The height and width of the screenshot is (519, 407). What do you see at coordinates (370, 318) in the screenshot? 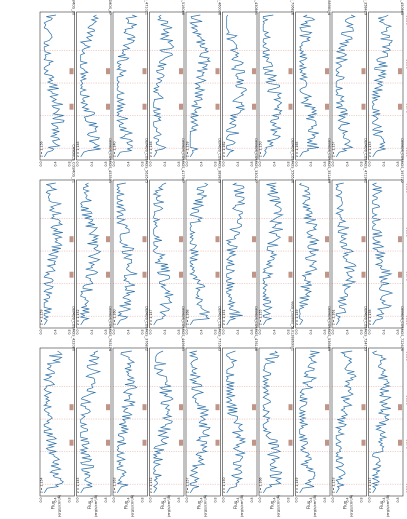
I see `panel-redshift: z = 1.158` at bounding box center [370, 318].